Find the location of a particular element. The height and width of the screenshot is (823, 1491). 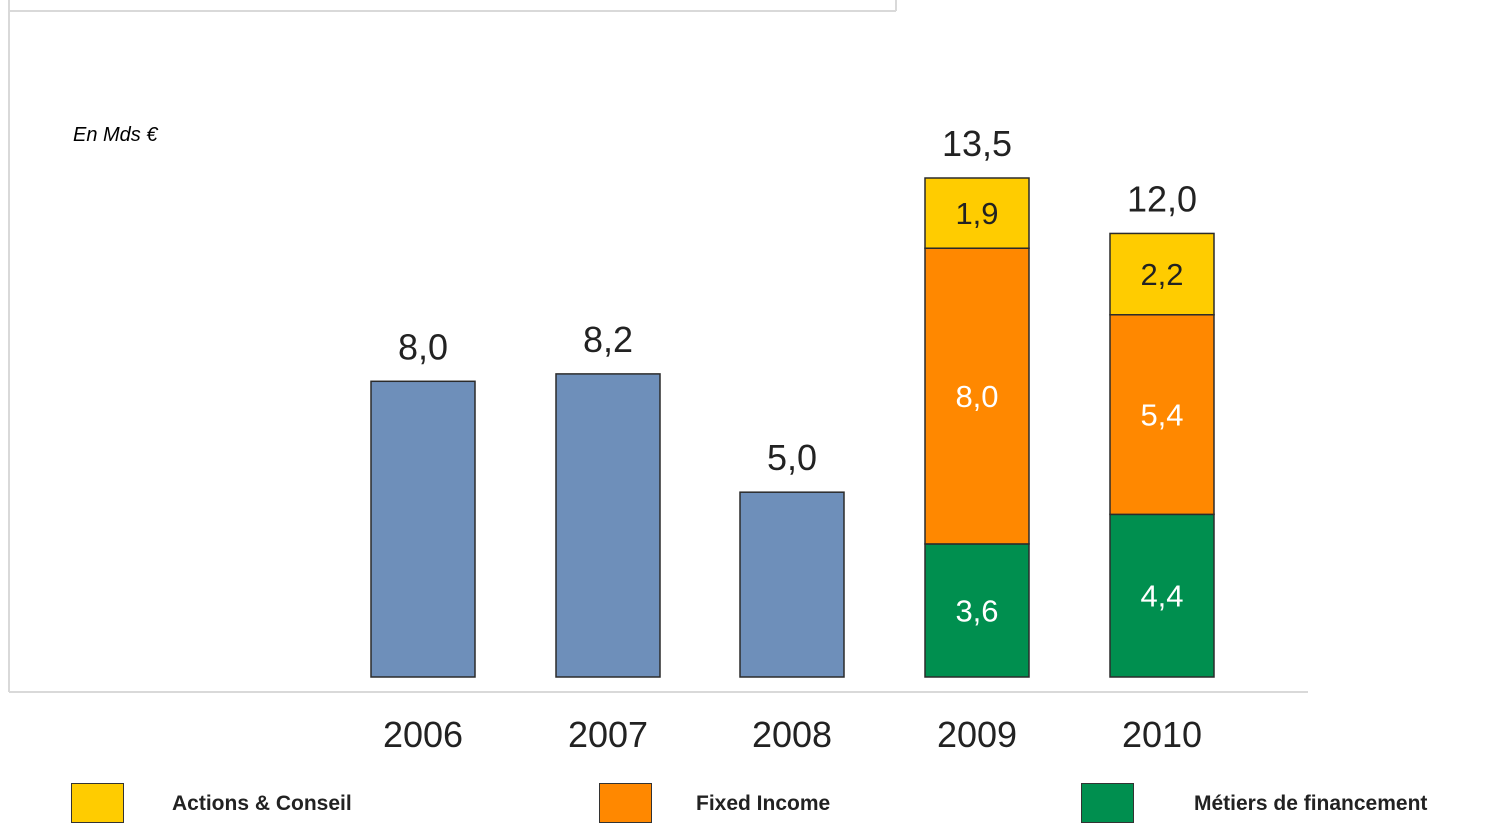

bar-2006 is located at coordinates (423, 529).